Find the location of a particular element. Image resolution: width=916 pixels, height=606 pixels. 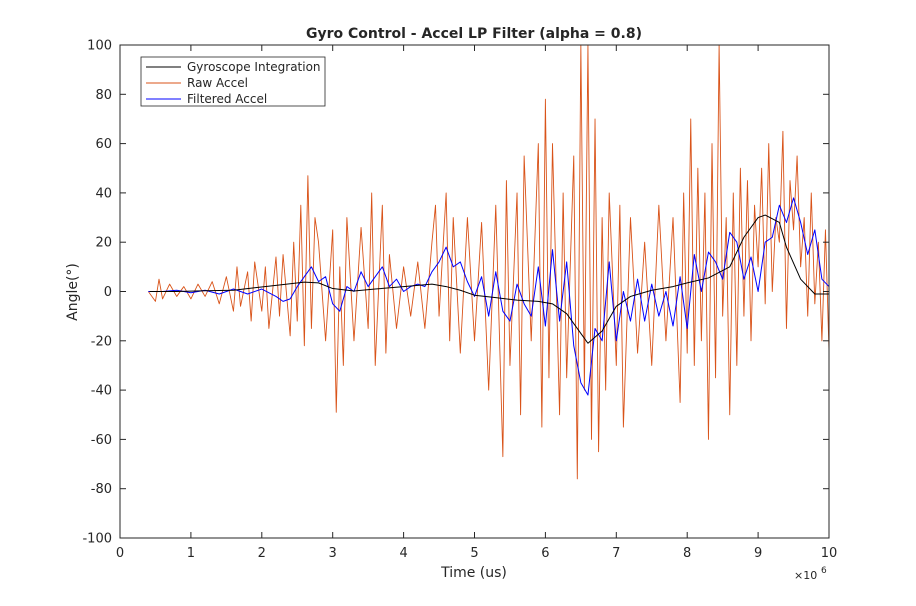

legend-box is located at coordinates (233, 81).